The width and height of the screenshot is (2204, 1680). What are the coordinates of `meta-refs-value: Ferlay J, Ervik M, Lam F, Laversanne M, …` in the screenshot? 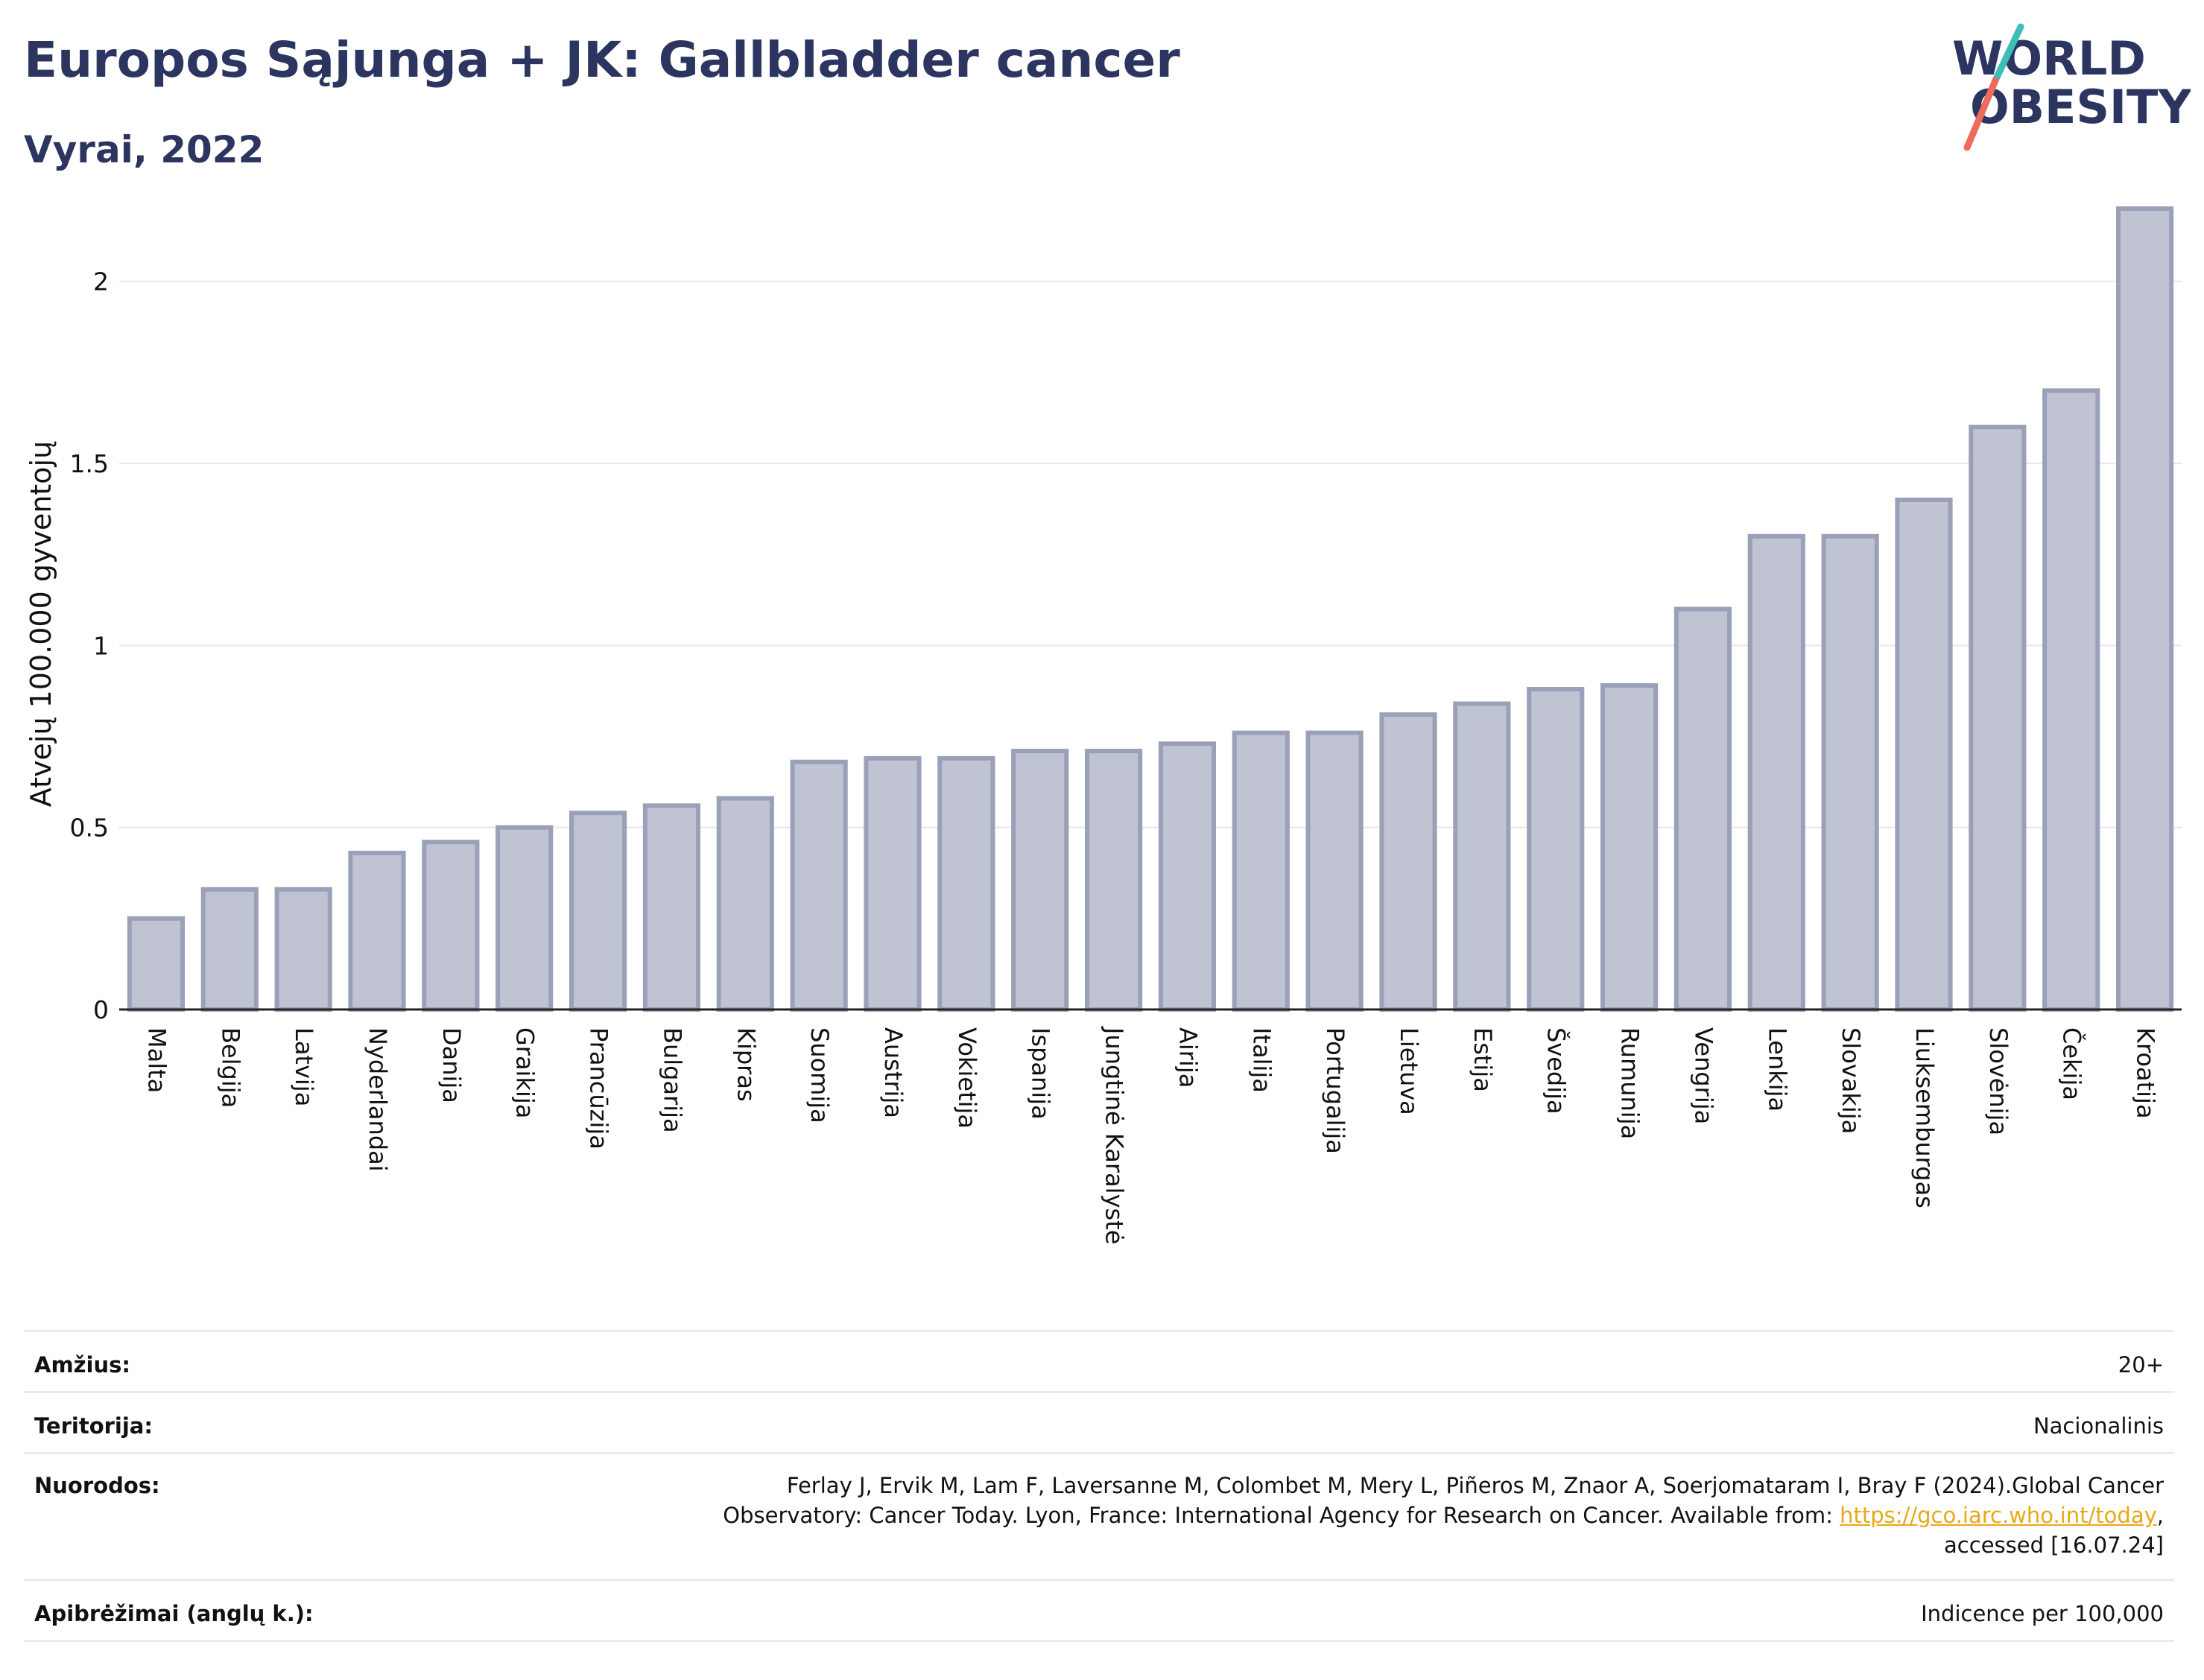 It's located at (1270, 1515).